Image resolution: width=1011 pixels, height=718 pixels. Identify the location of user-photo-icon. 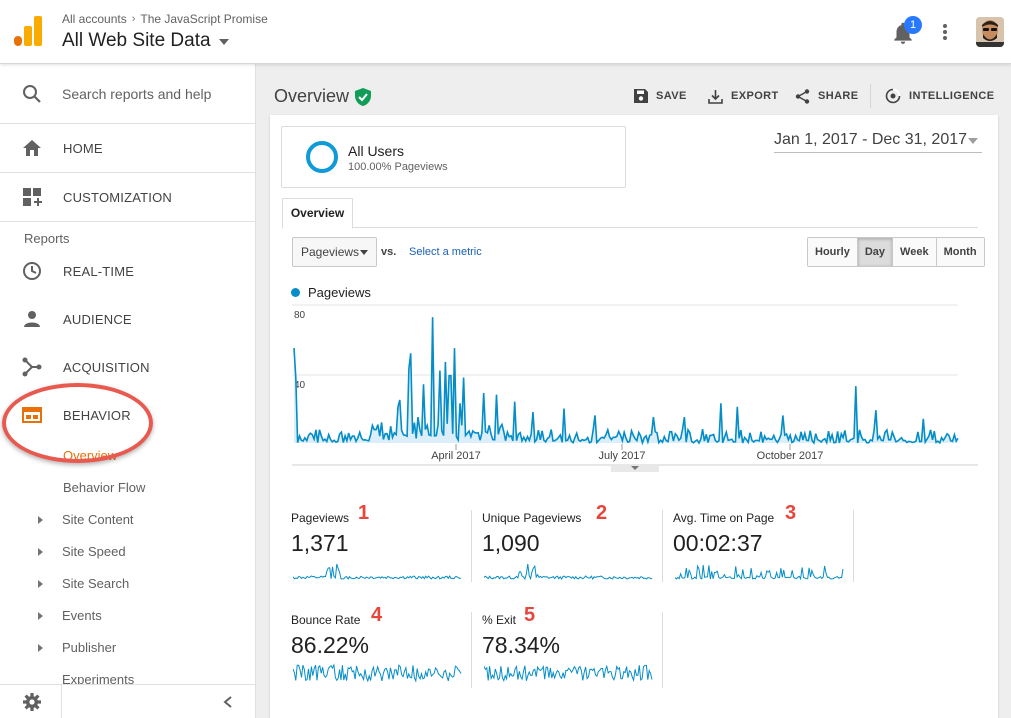
(990, 32).